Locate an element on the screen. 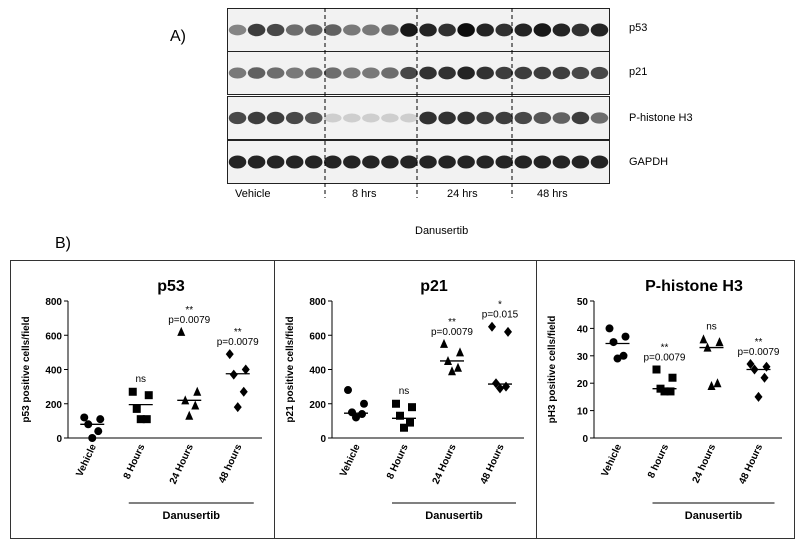 Image resolution: width=800 pixels, height=544 pixels. blot-p21 is located at coordinates (418, 73).